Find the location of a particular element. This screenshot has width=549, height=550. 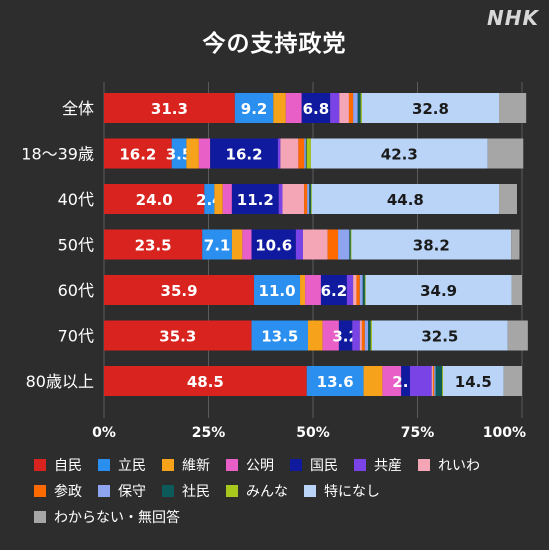

legend-label: 維新 is located at coordinates (196, 466).